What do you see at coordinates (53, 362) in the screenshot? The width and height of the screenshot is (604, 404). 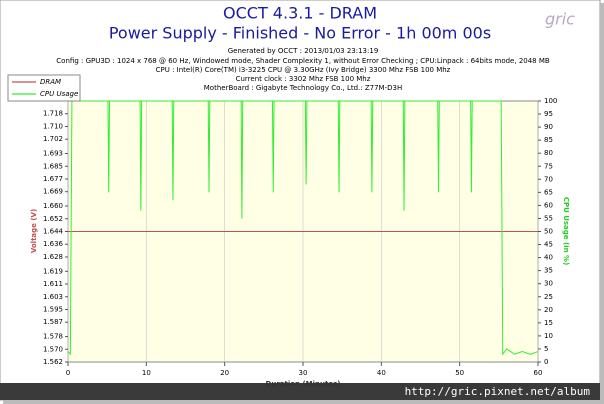 I see `y-tick-label: 1.562` at bounding box center [53, 362].